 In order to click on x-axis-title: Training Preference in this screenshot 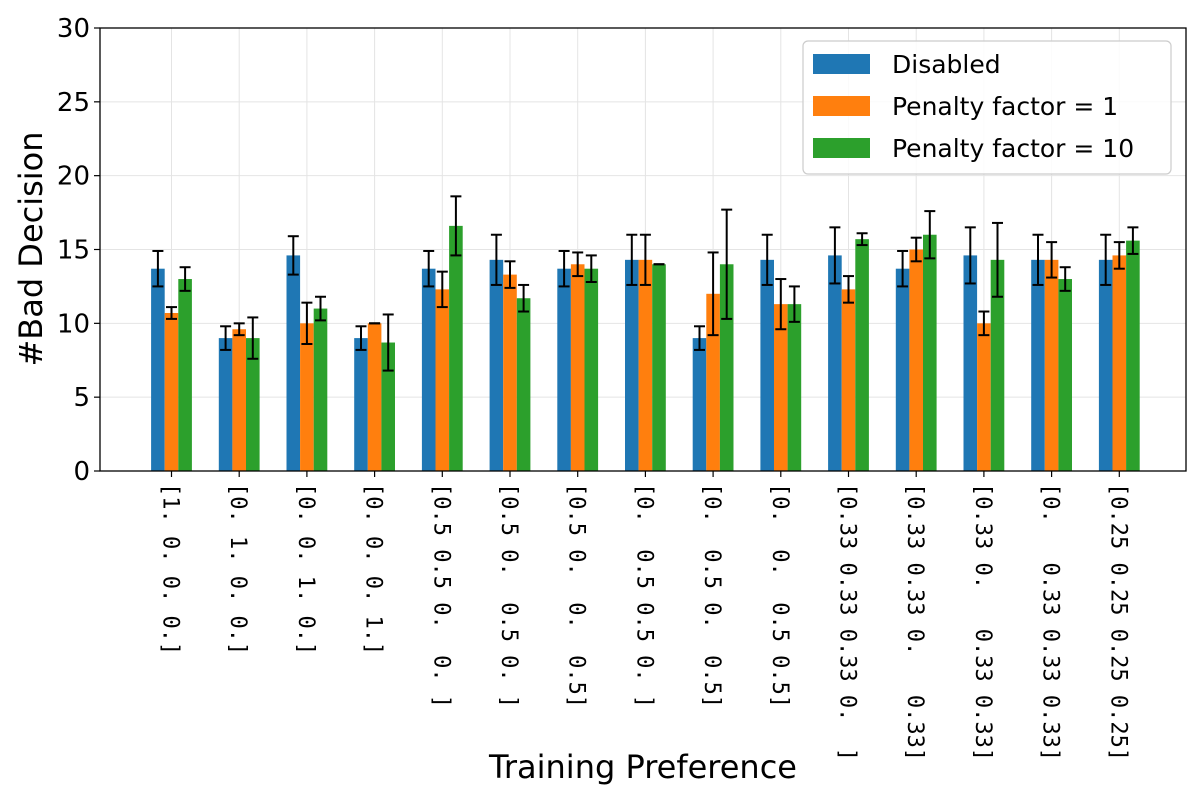, I will do `click(642, 767)`.